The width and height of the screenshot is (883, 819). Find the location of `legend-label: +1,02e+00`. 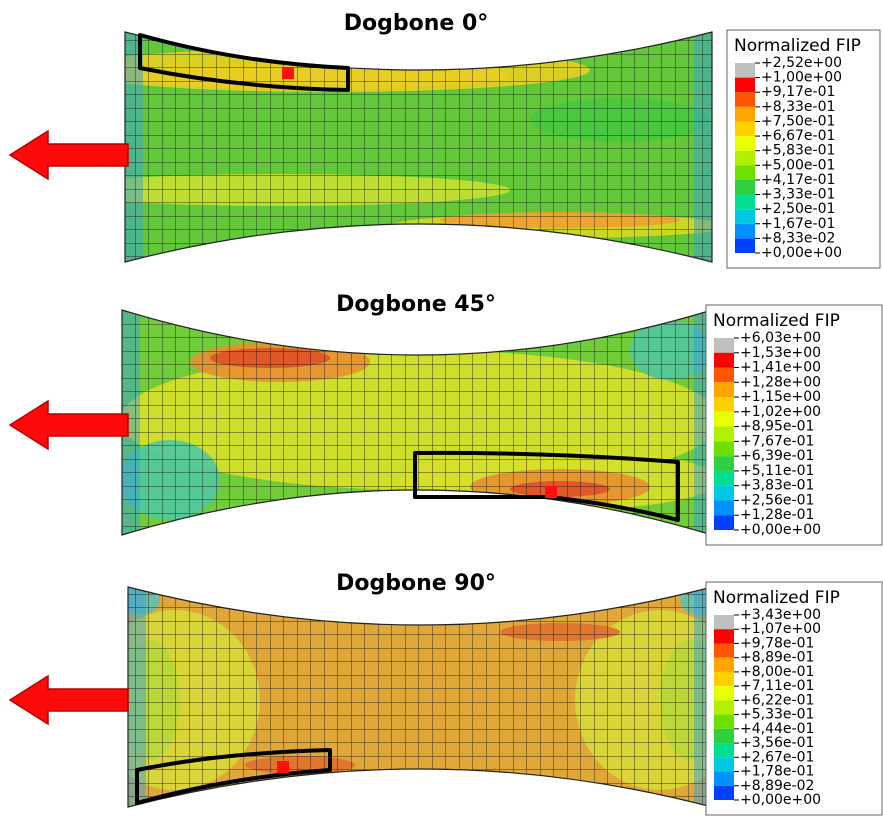

legend-label: +1,02e+00 is located at coordinates (780, 412).